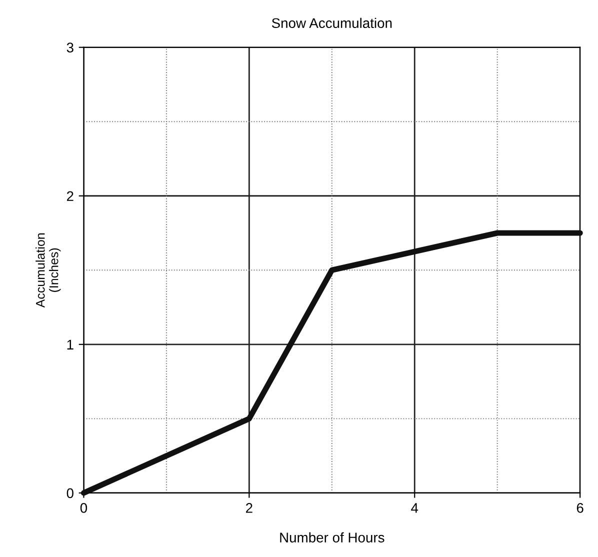  What do you see at coordinates (70, 47) in the screenshot?
I see `y-tick-label: 3` at bounding box center [70, 47].